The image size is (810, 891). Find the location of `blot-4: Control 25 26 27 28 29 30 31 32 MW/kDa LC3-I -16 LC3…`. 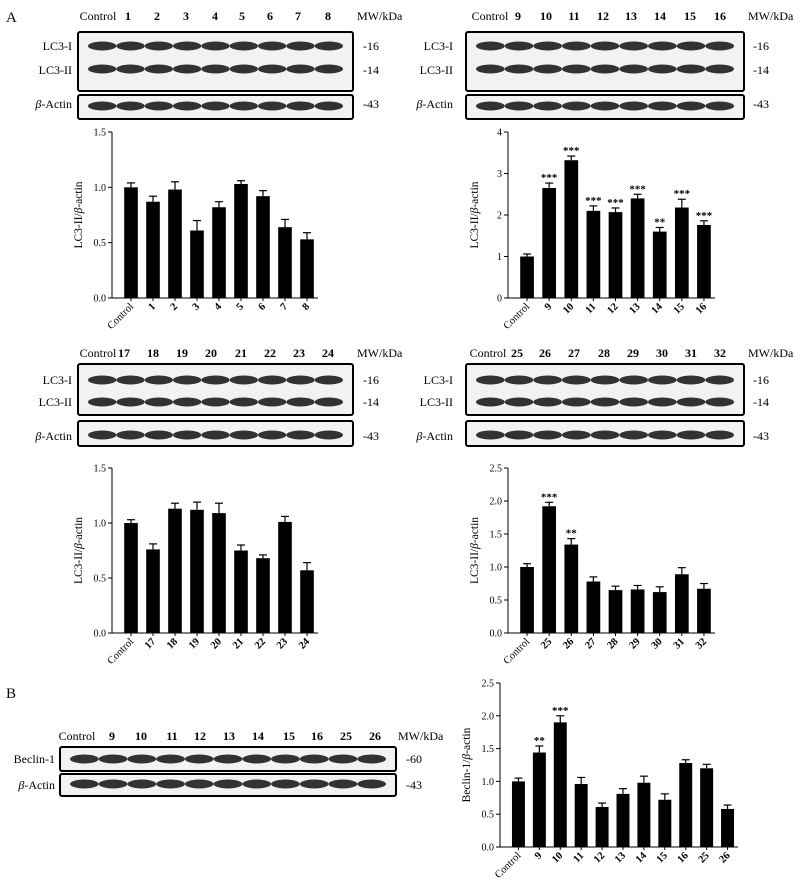

blot-4: Control 25 26 27 28 29 30 31 32 MW/kDa LC3-I -16 LC3… is located at coordinates (604, 396).